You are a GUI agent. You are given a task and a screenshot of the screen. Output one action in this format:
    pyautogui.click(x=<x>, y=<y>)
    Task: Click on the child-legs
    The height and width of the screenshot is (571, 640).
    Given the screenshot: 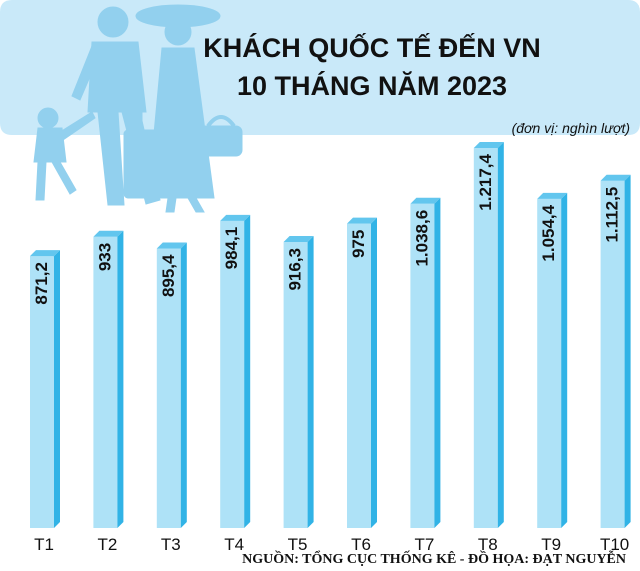 What is the action you would take?
    pyautogui.click(x=56, y=181)
    